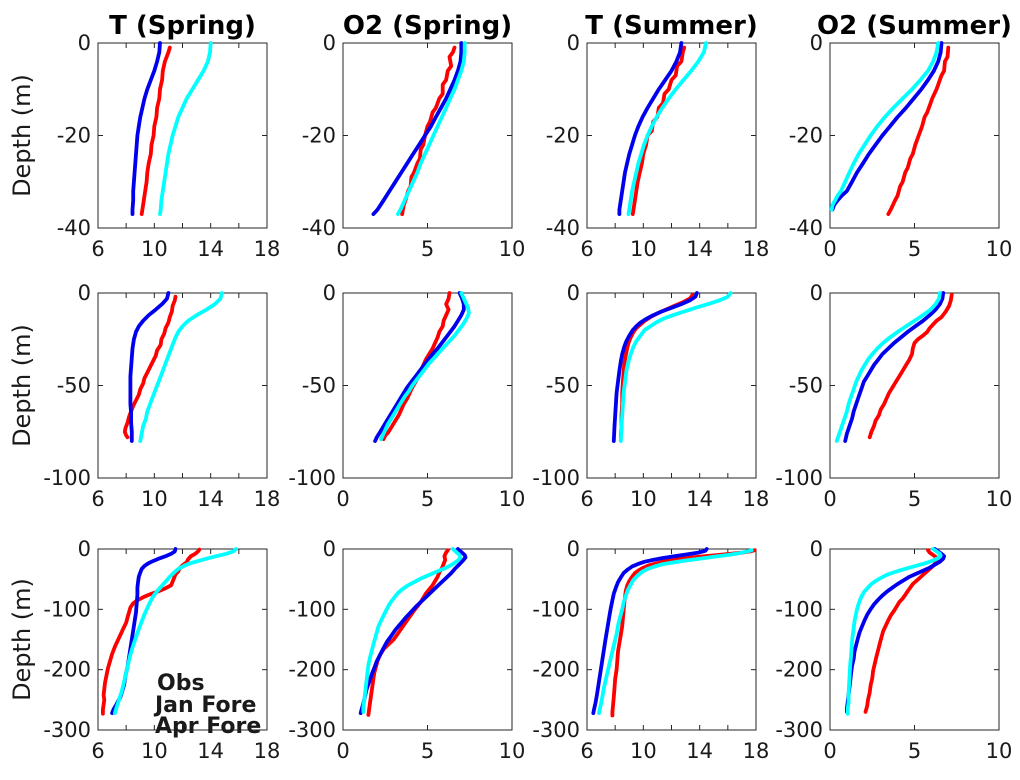 Image resolution: width=1020 pixels, height=780 pixels. What do you see at coordinates (208, 726) in the screenshot?
I see `legend-apr-fore: Apr Fore` at bounding box center [208, 726].